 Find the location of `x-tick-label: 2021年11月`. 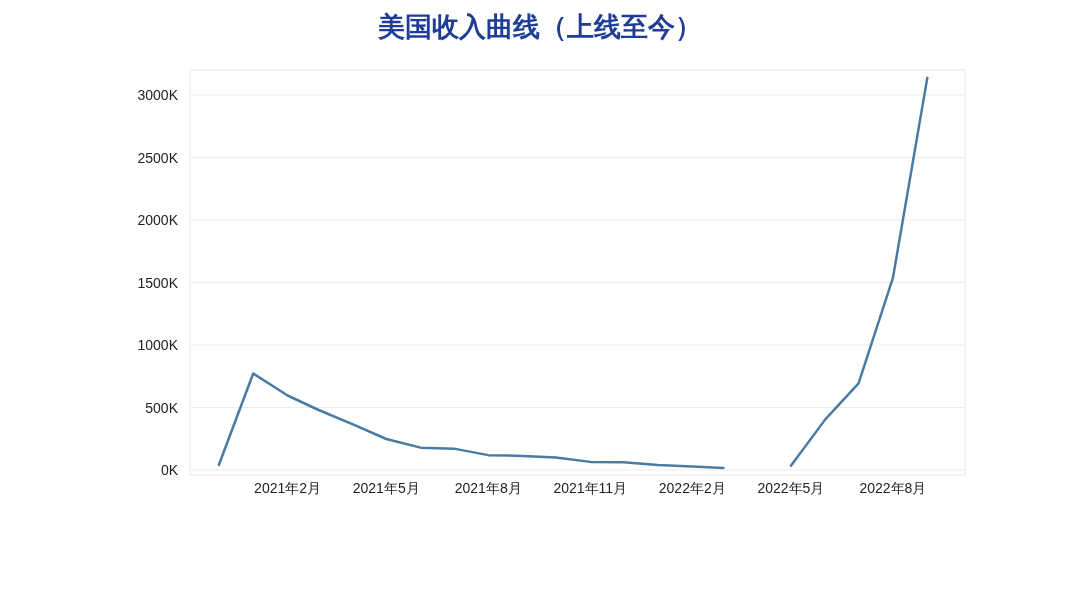

x-tick-label: 2021年11月 is located at coordinates (590, 488).